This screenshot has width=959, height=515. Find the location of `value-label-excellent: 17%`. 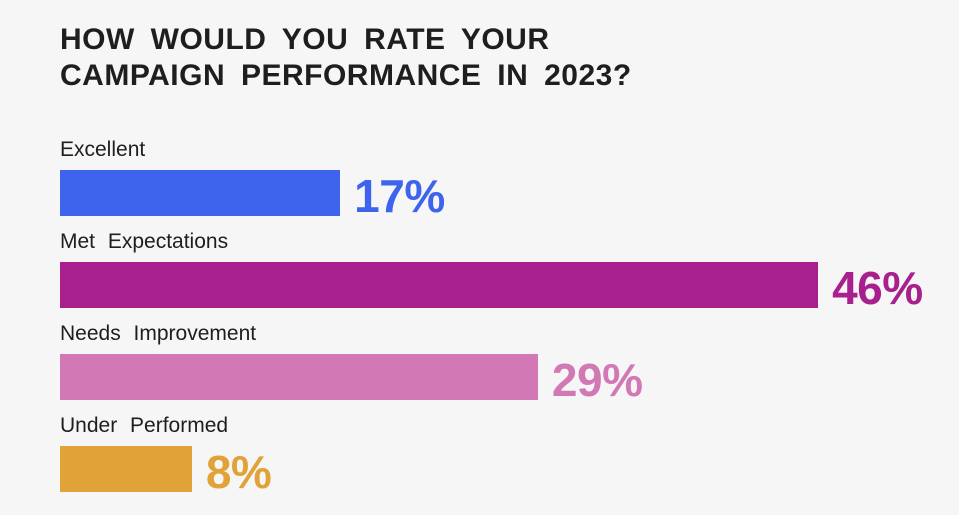

value-label-excellent: 17% is located at coordinates (399, 196).